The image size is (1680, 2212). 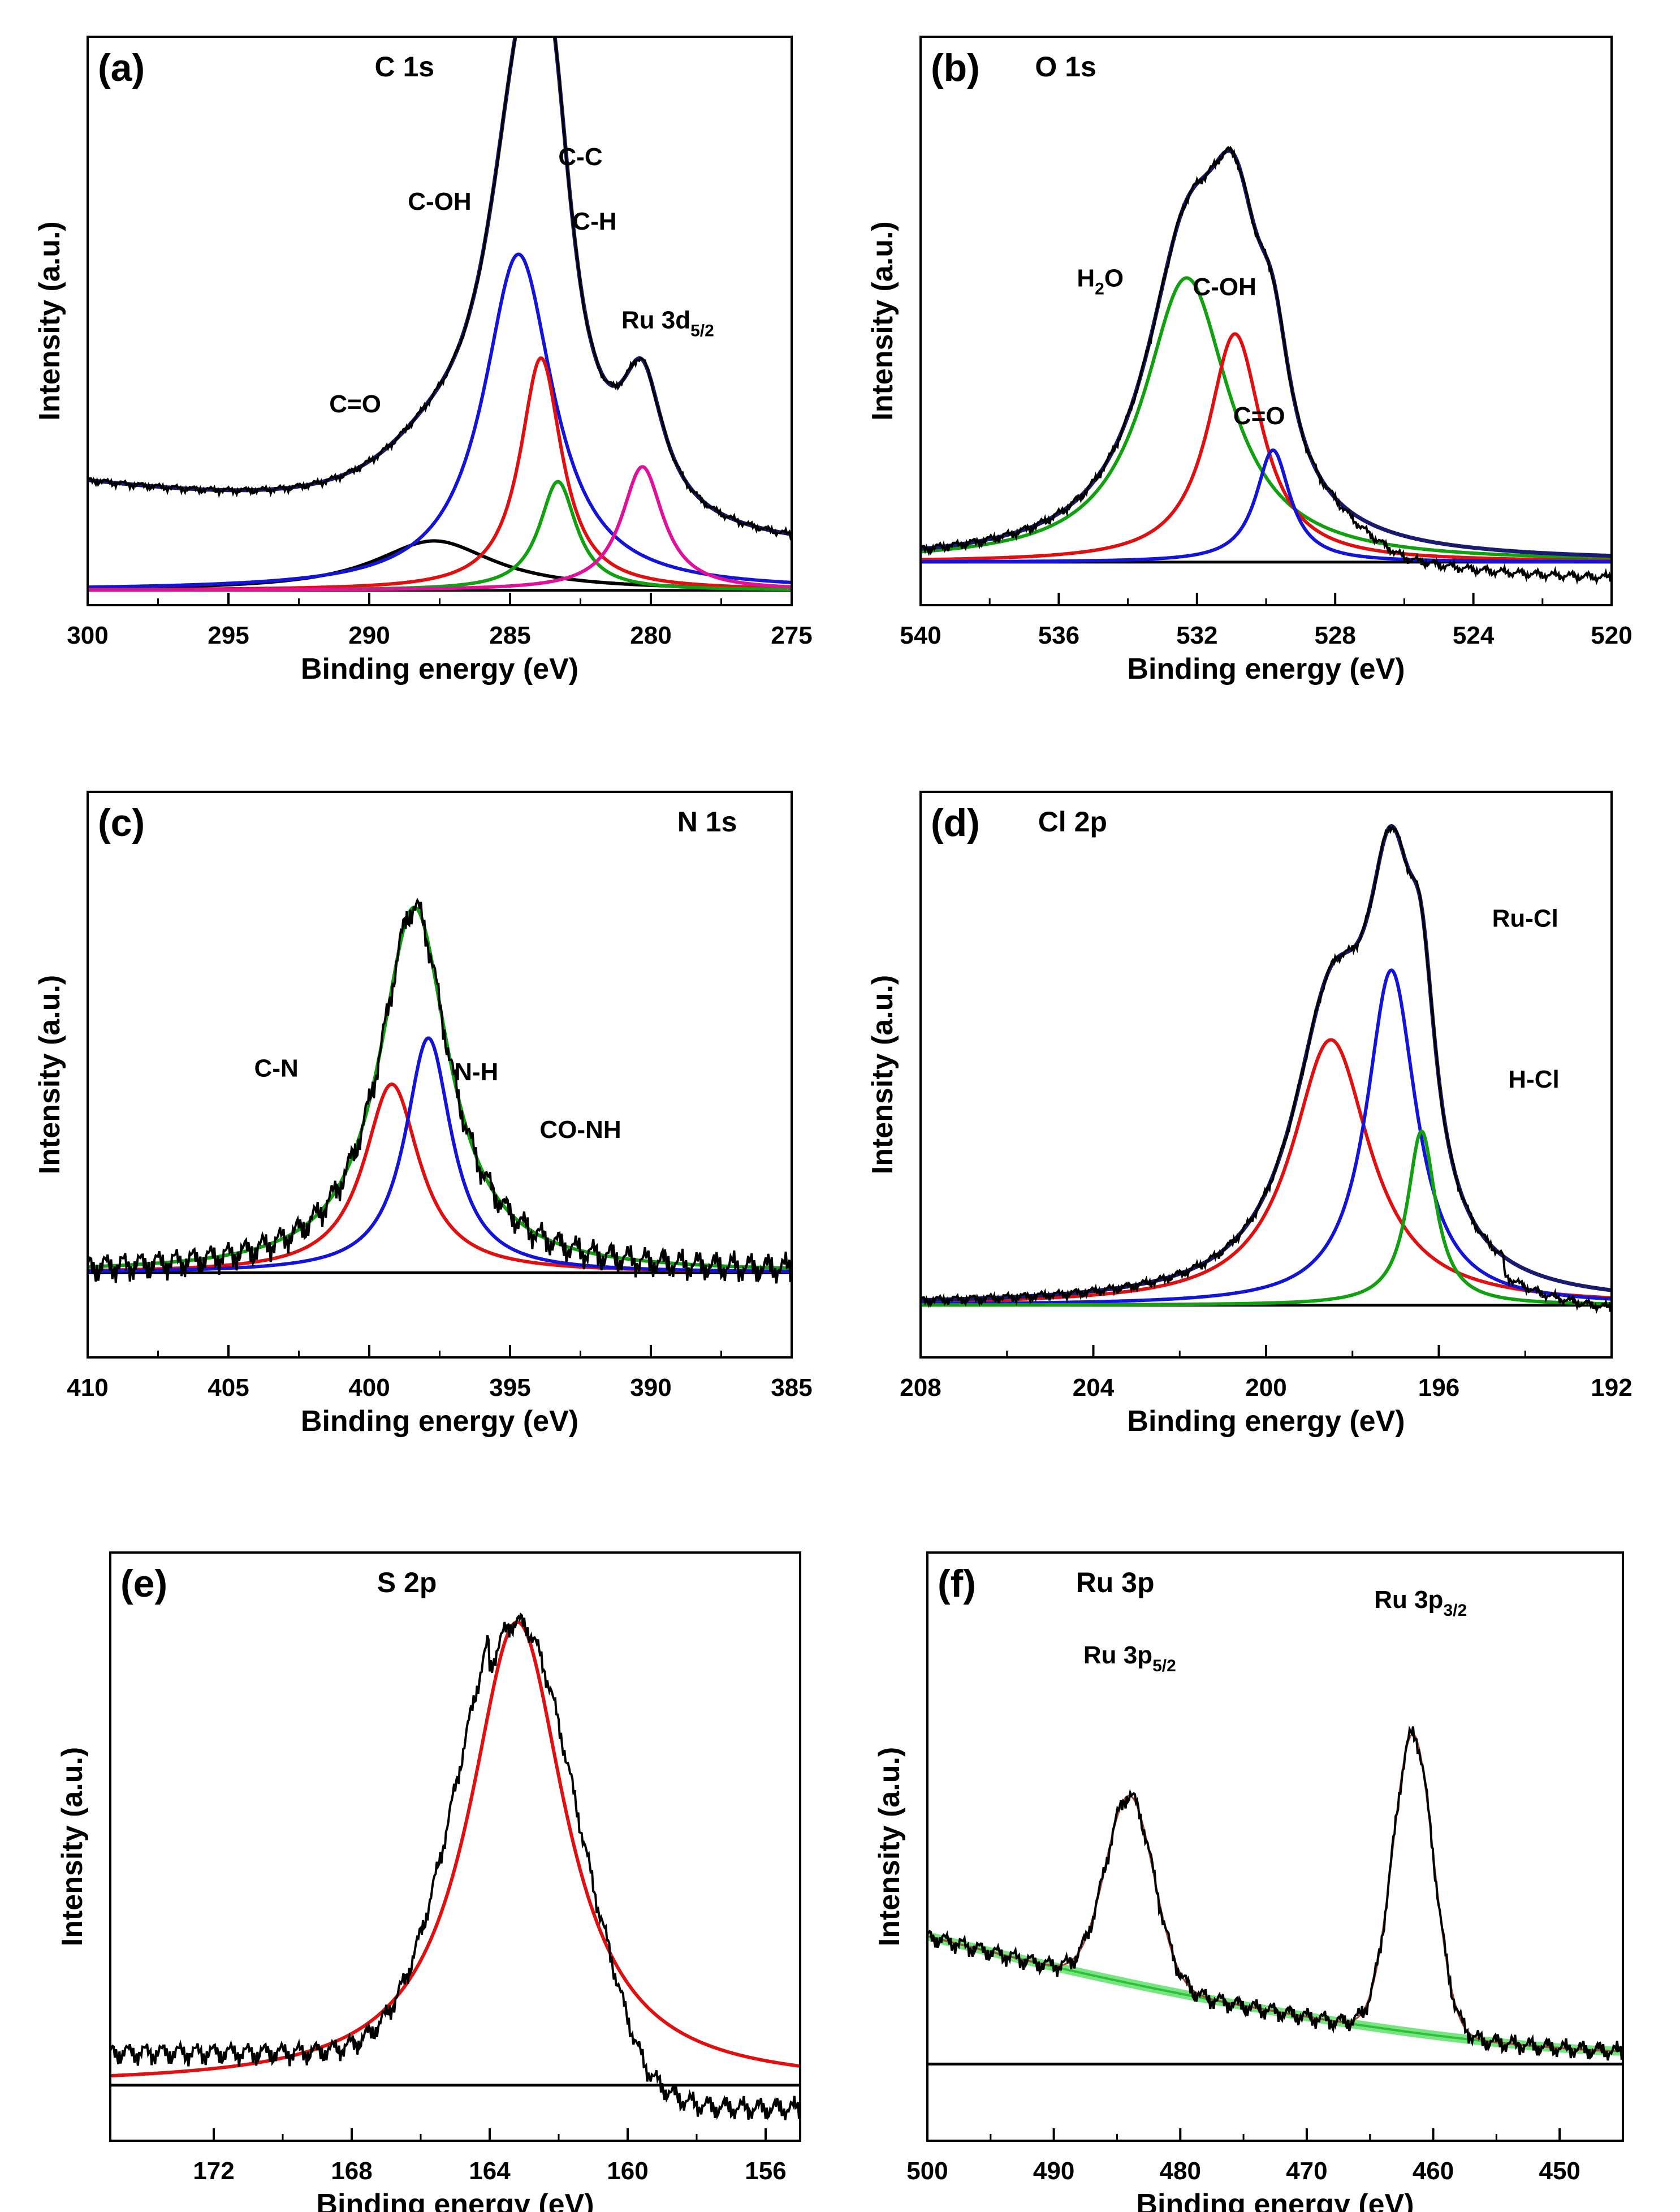 I want to click on experimental-curve-a, so click(x=440, y=289).